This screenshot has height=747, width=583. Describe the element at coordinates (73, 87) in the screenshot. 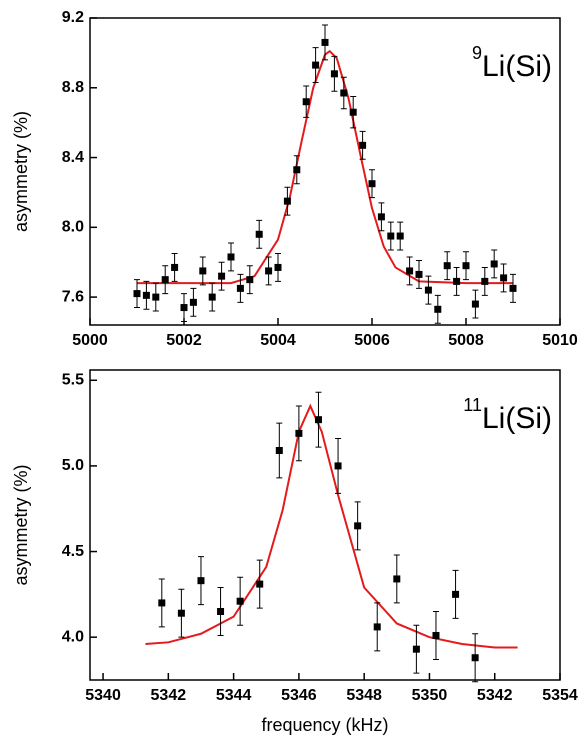

I see `y-tick-label: 8.8` at that location.